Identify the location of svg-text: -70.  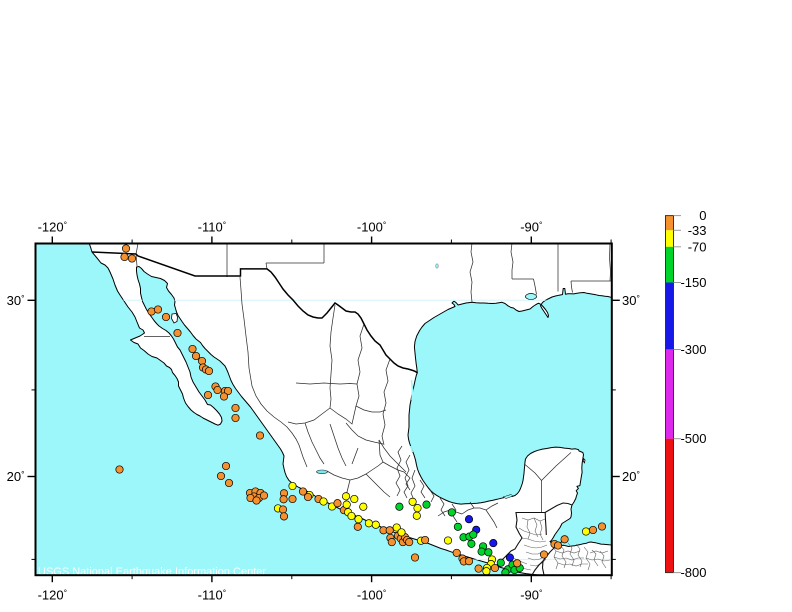
(697, 246).